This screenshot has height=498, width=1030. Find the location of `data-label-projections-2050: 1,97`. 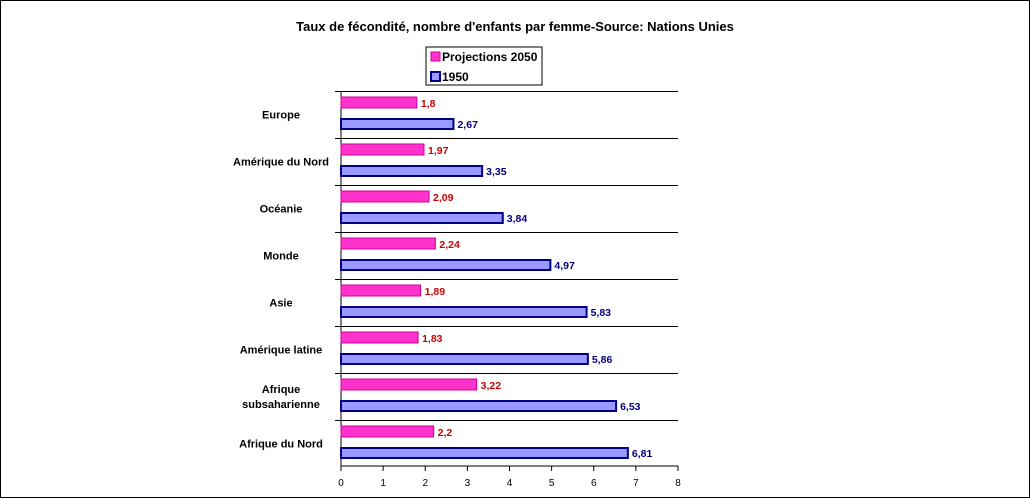

data-label-projections-2050: 1,97 is located at coordinates (438, 151).